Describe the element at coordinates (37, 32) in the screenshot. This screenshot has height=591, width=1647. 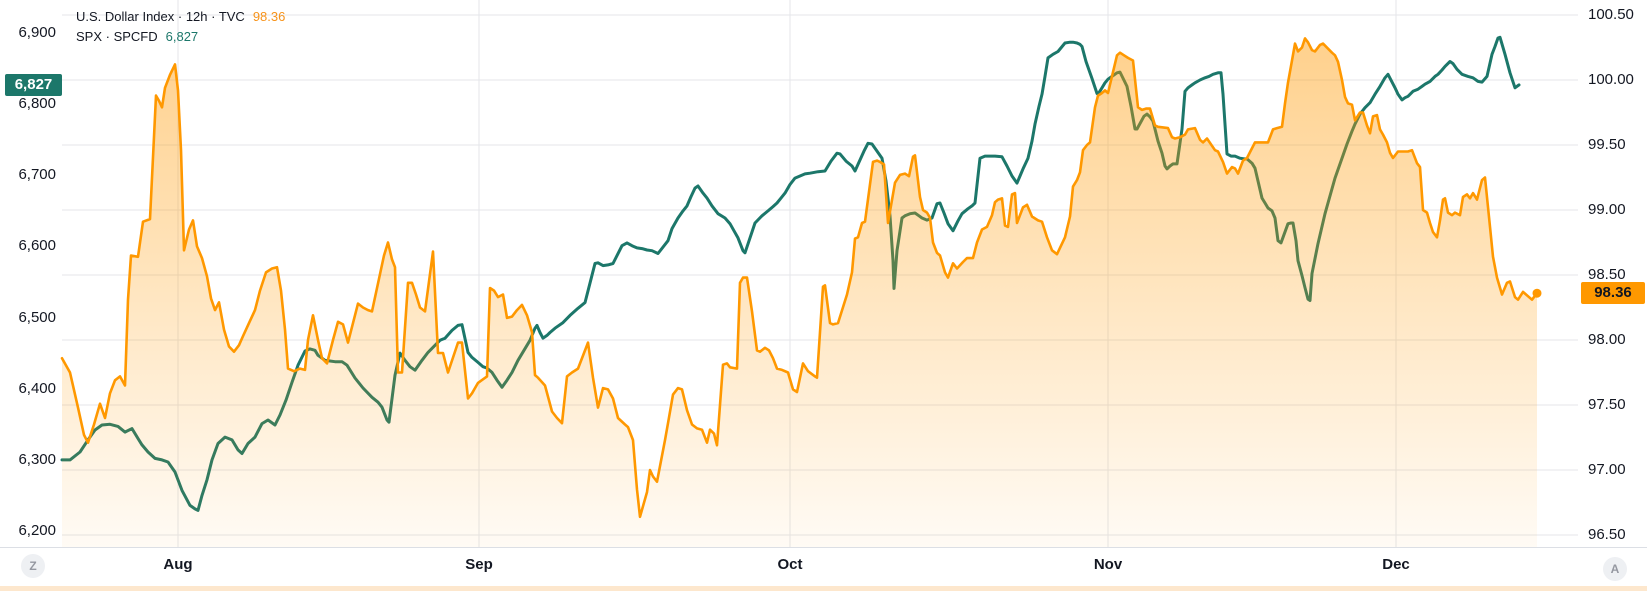
I see `left-axis-tick-label: 6,900` at that location.